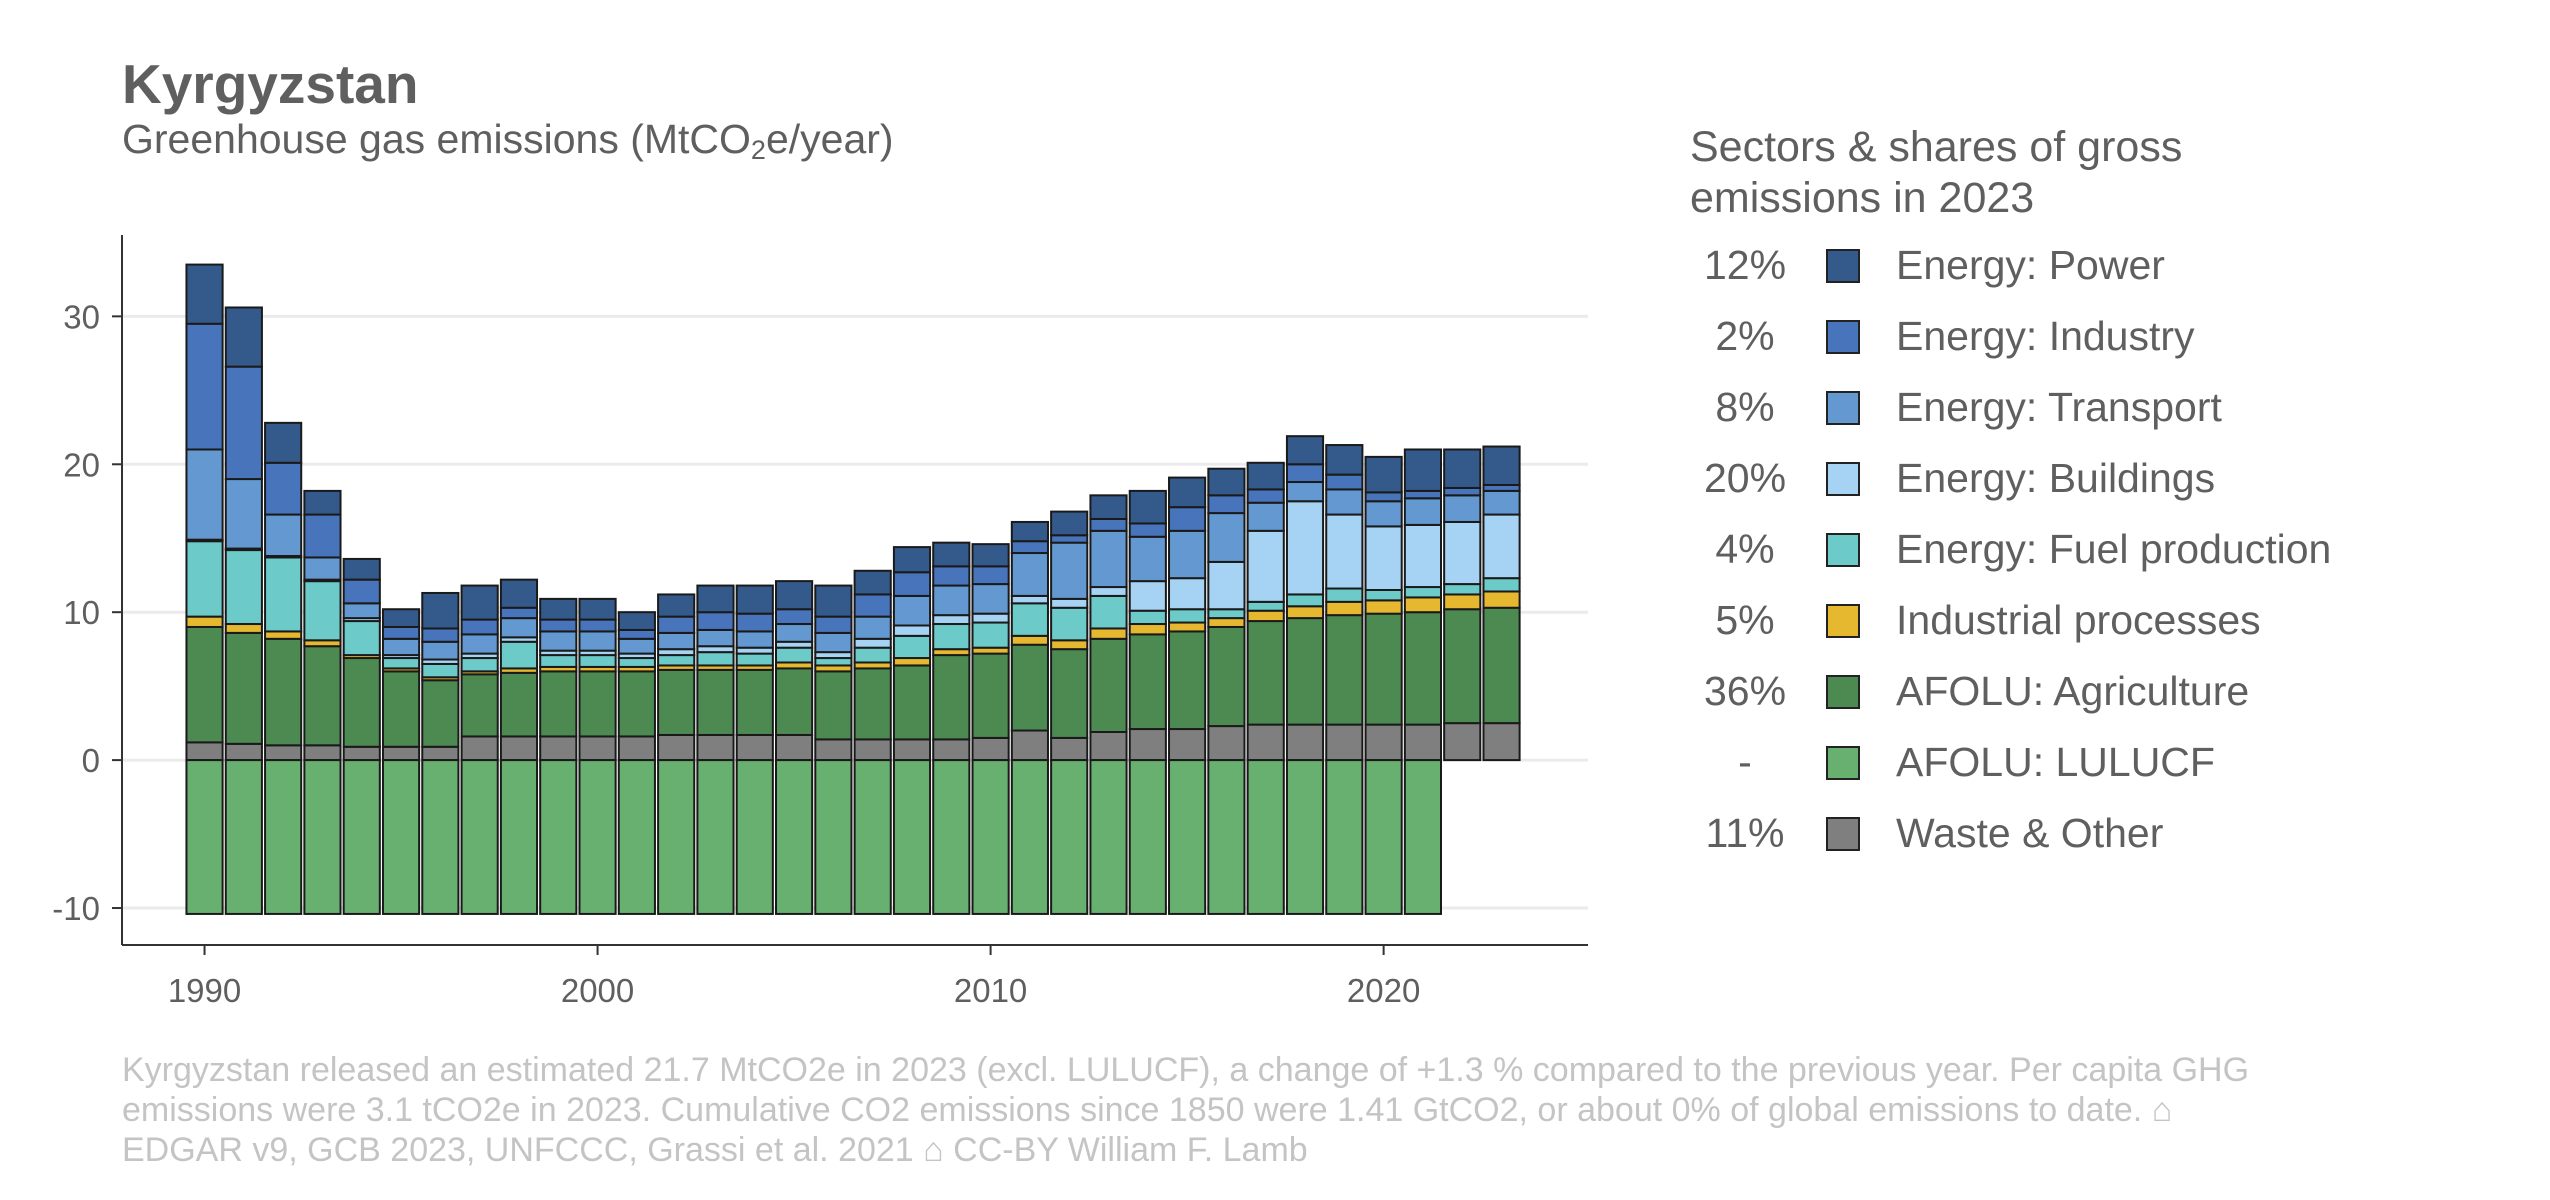 The width and height of the screenshot is (2550, 1200). Describe the element at coordinates (1745, 691) in the screenshot. I see `legend-share: 36%` at that location.